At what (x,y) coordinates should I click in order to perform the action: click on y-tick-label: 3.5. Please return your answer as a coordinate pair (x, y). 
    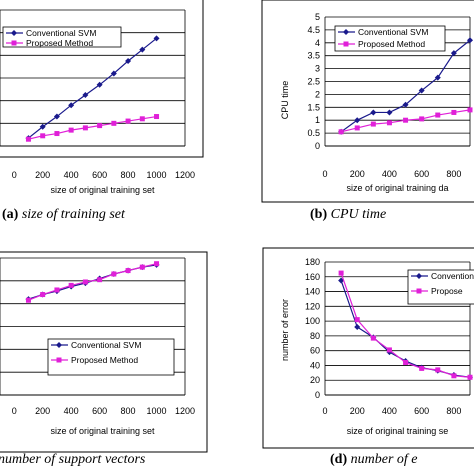
    Looking at the image, I should click on (313, 56).